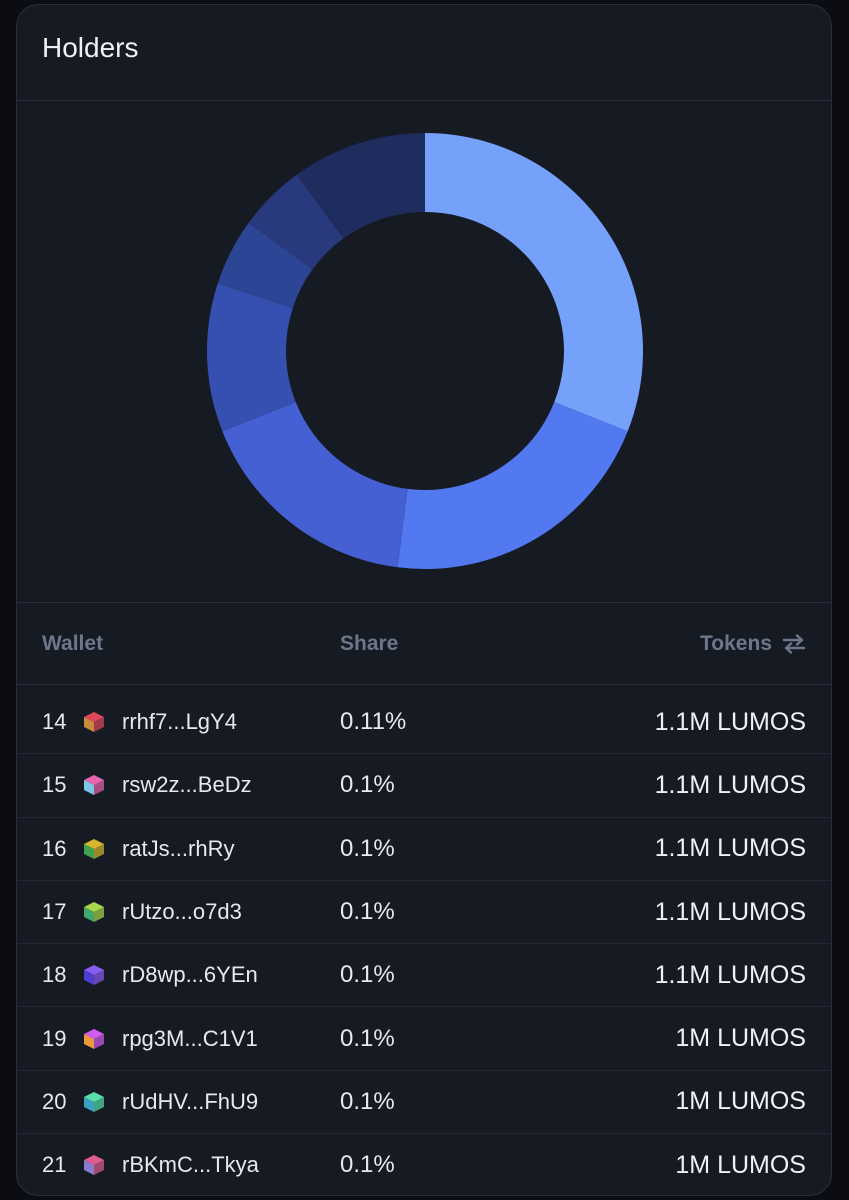  I want to click on row-rank: 14, so click(54, 722).